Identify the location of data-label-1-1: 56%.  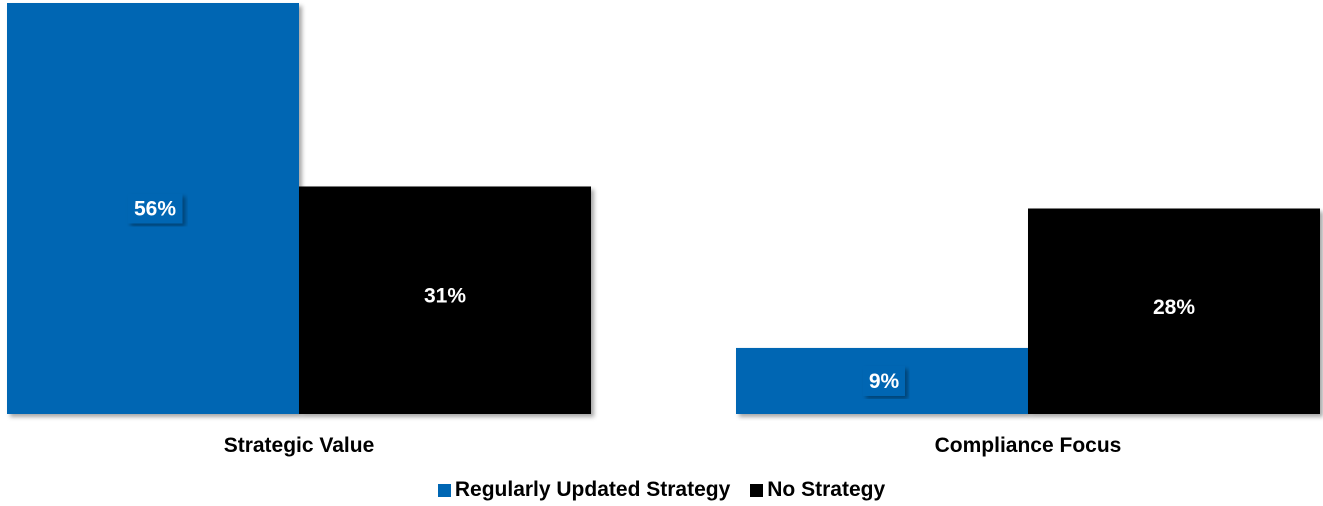
(155, 209).